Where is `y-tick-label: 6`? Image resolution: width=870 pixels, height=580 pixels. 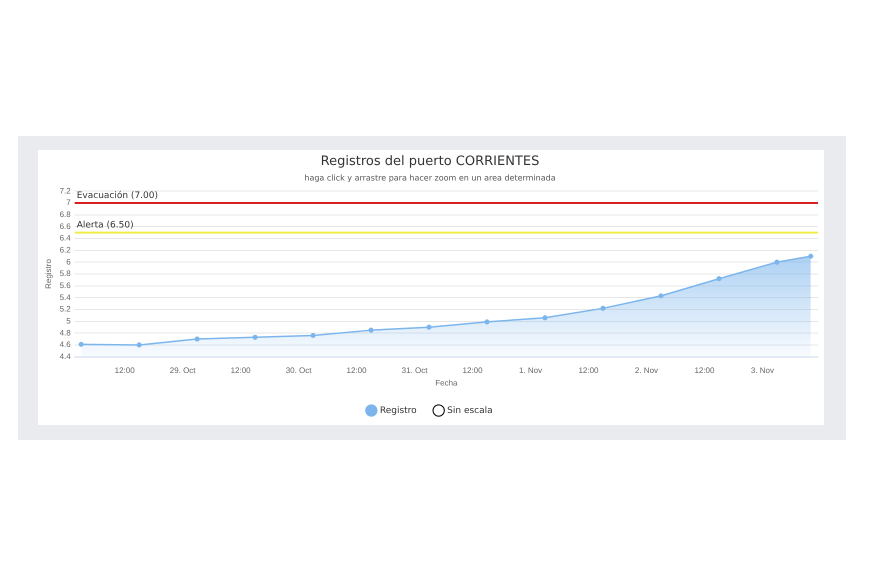 y-tick-label: 6 is located at coordinates (69, 261).